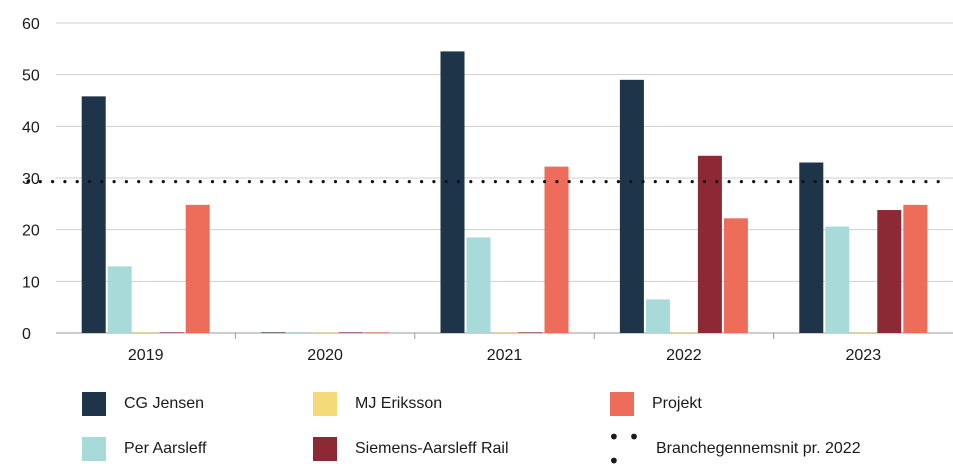  I want to click on legend-swatch-siemens-aarsleff-rail, so click(325, 449).